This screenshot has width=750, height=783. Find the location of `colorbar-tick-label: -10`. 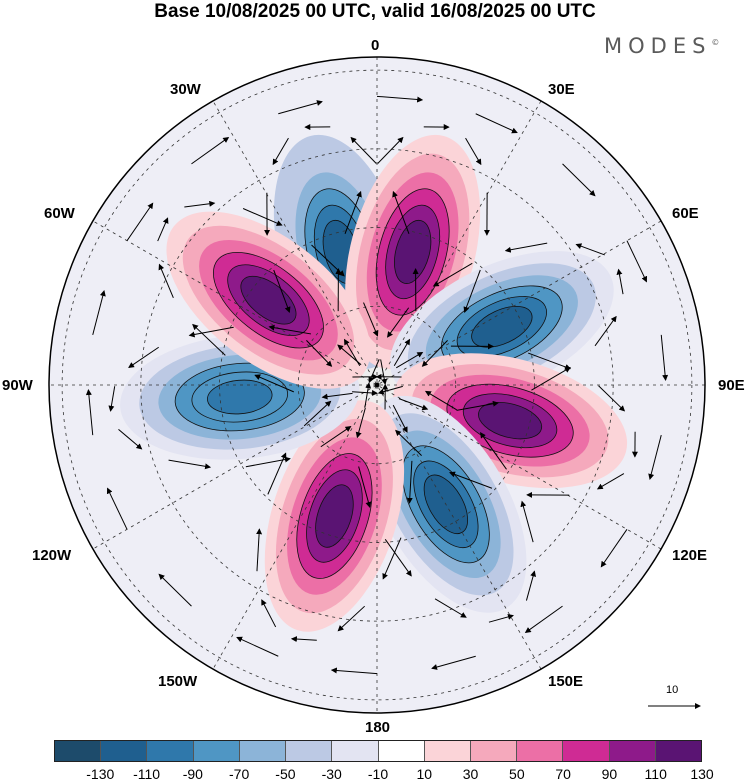

colorbar-tick-label: -10 is located at coordinates (378, 774).